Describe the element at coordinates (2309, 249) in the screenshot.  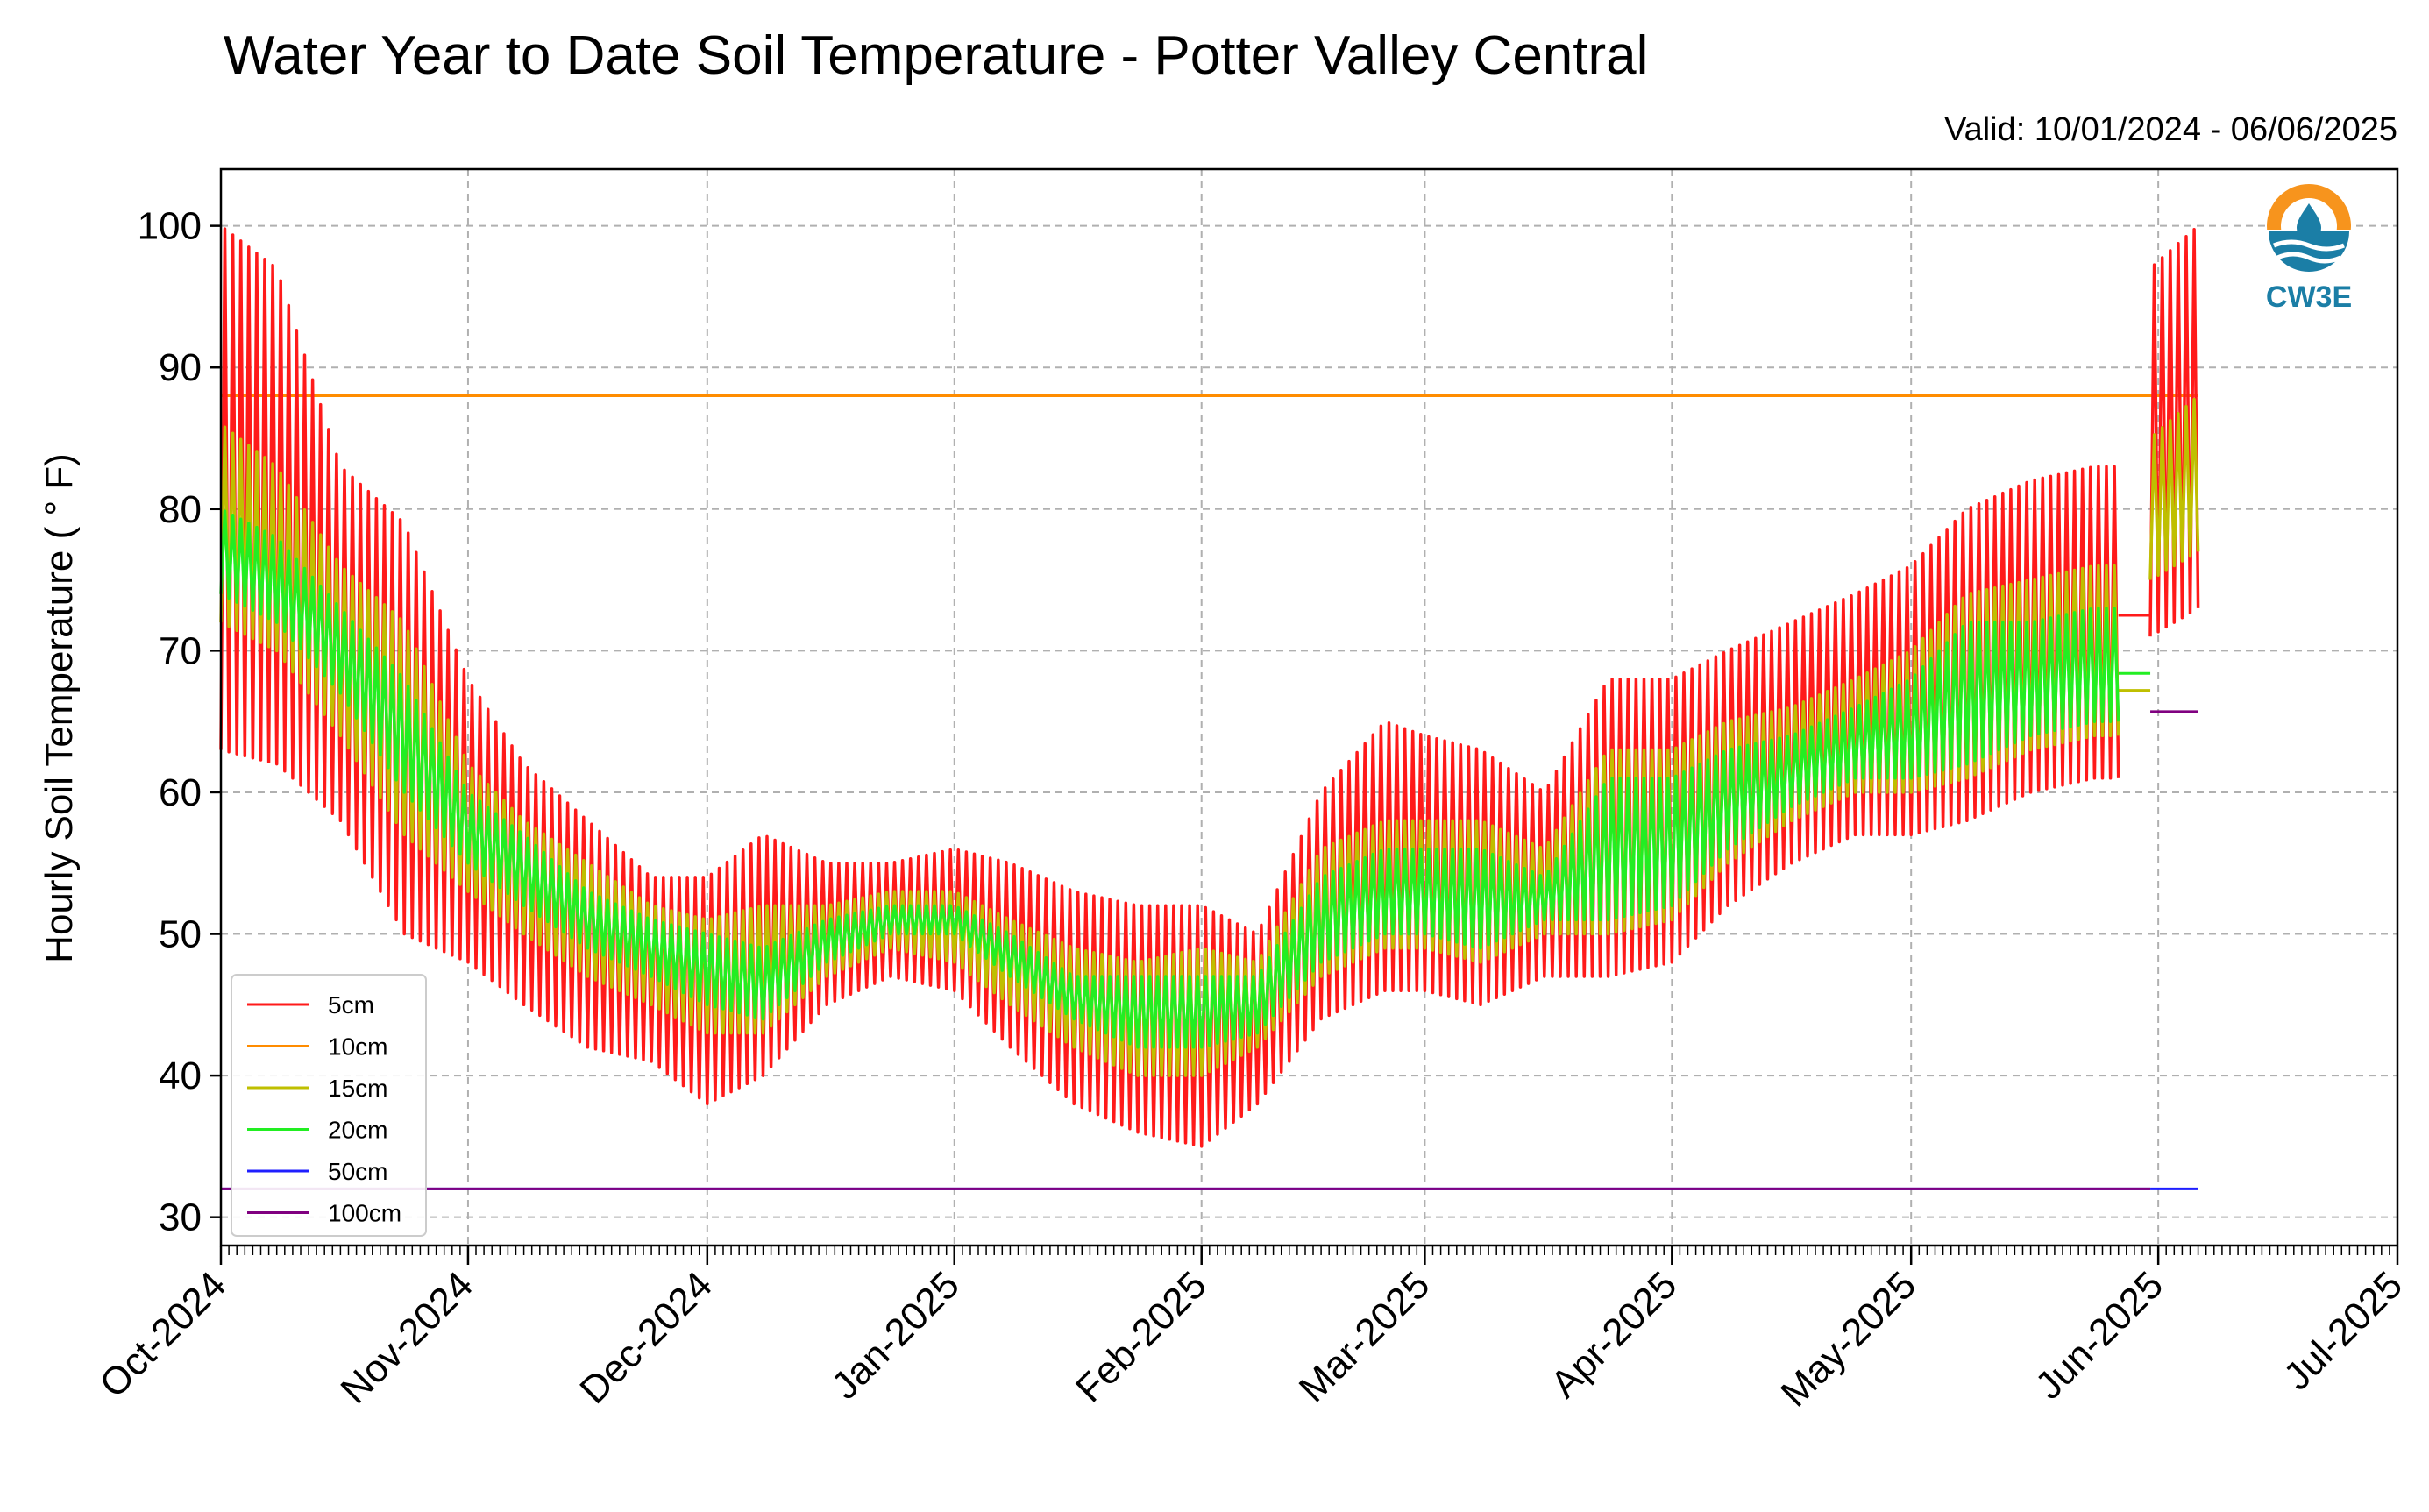
I see `cw3e-logo: CW3E` at that location.